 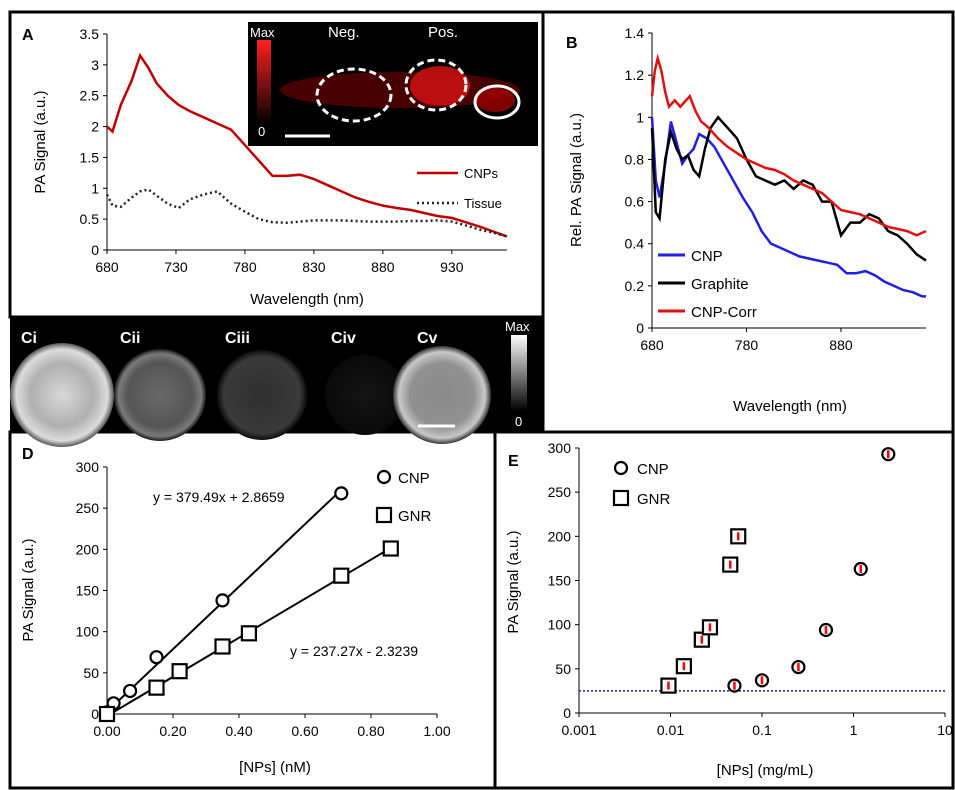 What do you see at coordinates (762, 730) in the screenshot?
I see `x-tick-label: 0.1` at bounding box center [762, 730].